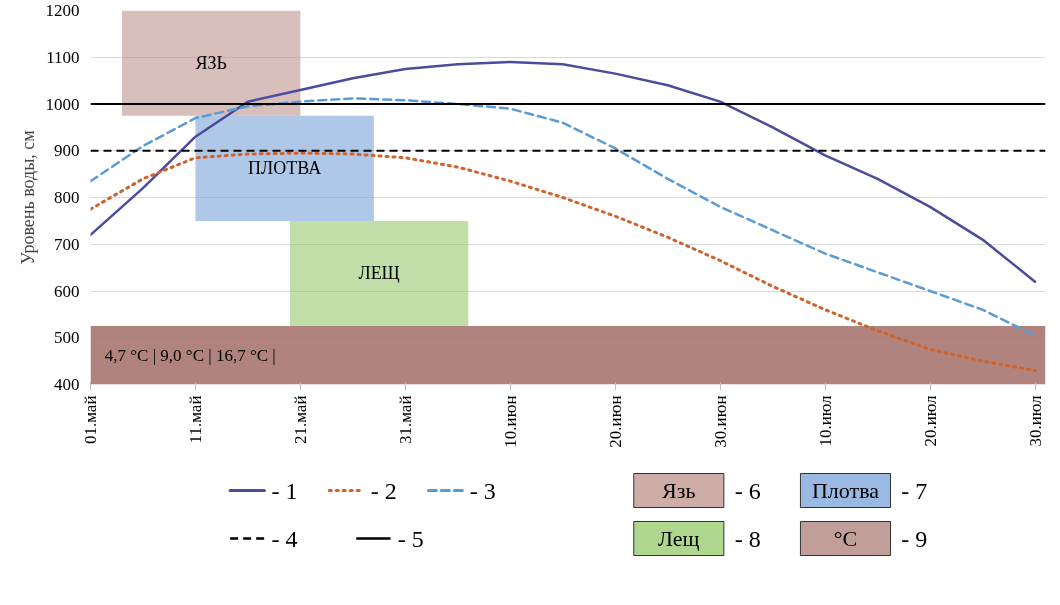 The image size is (1060, 605). What do you see at coordinates (720, 421) in the screenshot?
I see `x-tick-label: 30.июн` at bounding box center [720, 421].